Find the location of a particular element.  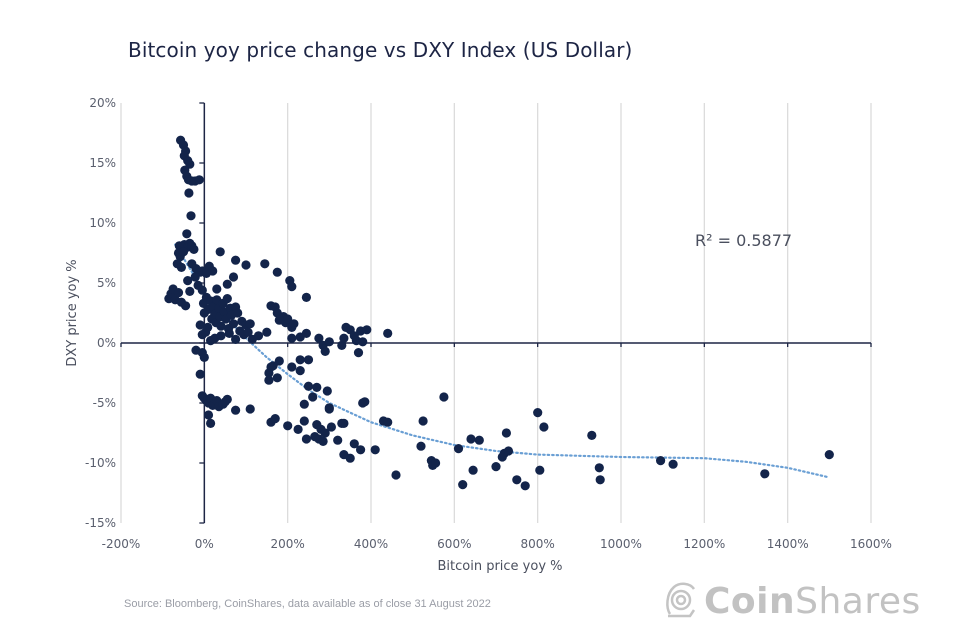

x-tick-label: 400% is located at coordinates (371, 544).